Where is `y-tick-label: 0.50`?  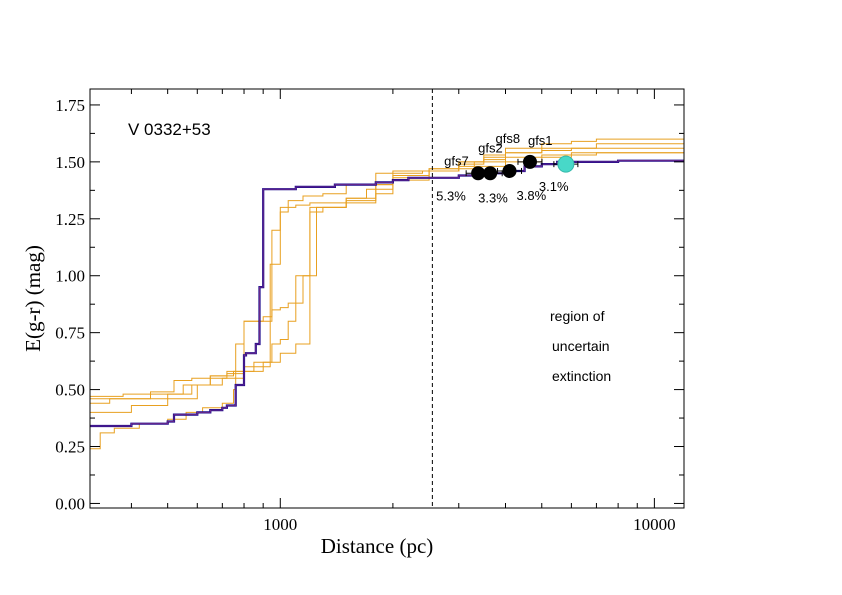 y-tick-label: 0.50 is located at coordinates (70, 390).